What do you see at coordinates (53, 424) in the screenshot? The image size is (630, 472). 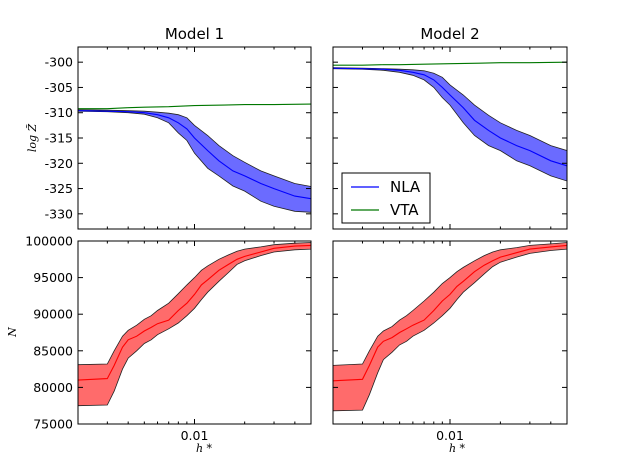 I see `y-tick-label: 75000` at bounding box center [53, 424].